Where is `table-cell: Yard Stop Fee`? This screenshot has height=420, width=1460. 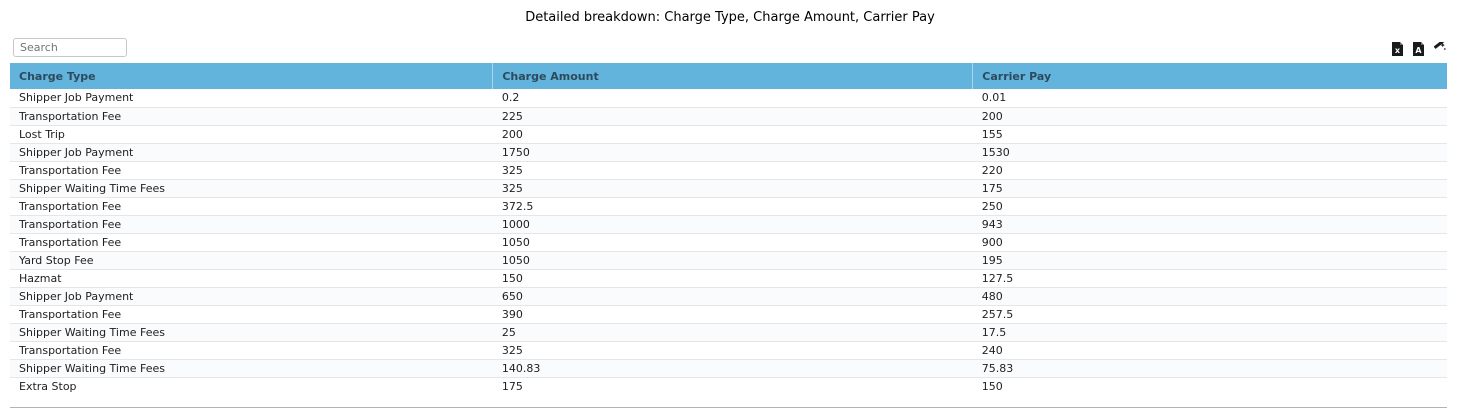
table-cell: Yard Stop Fee is located at coordinates (56, 260).